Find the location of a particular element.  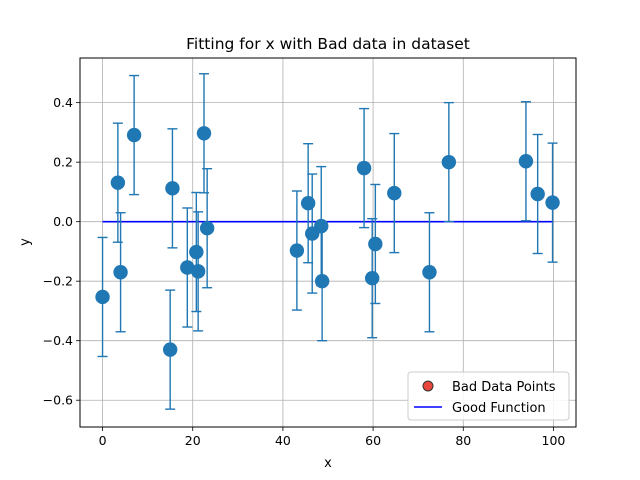

y-tick-label: 0.4 is located at coordinates (63, 102).